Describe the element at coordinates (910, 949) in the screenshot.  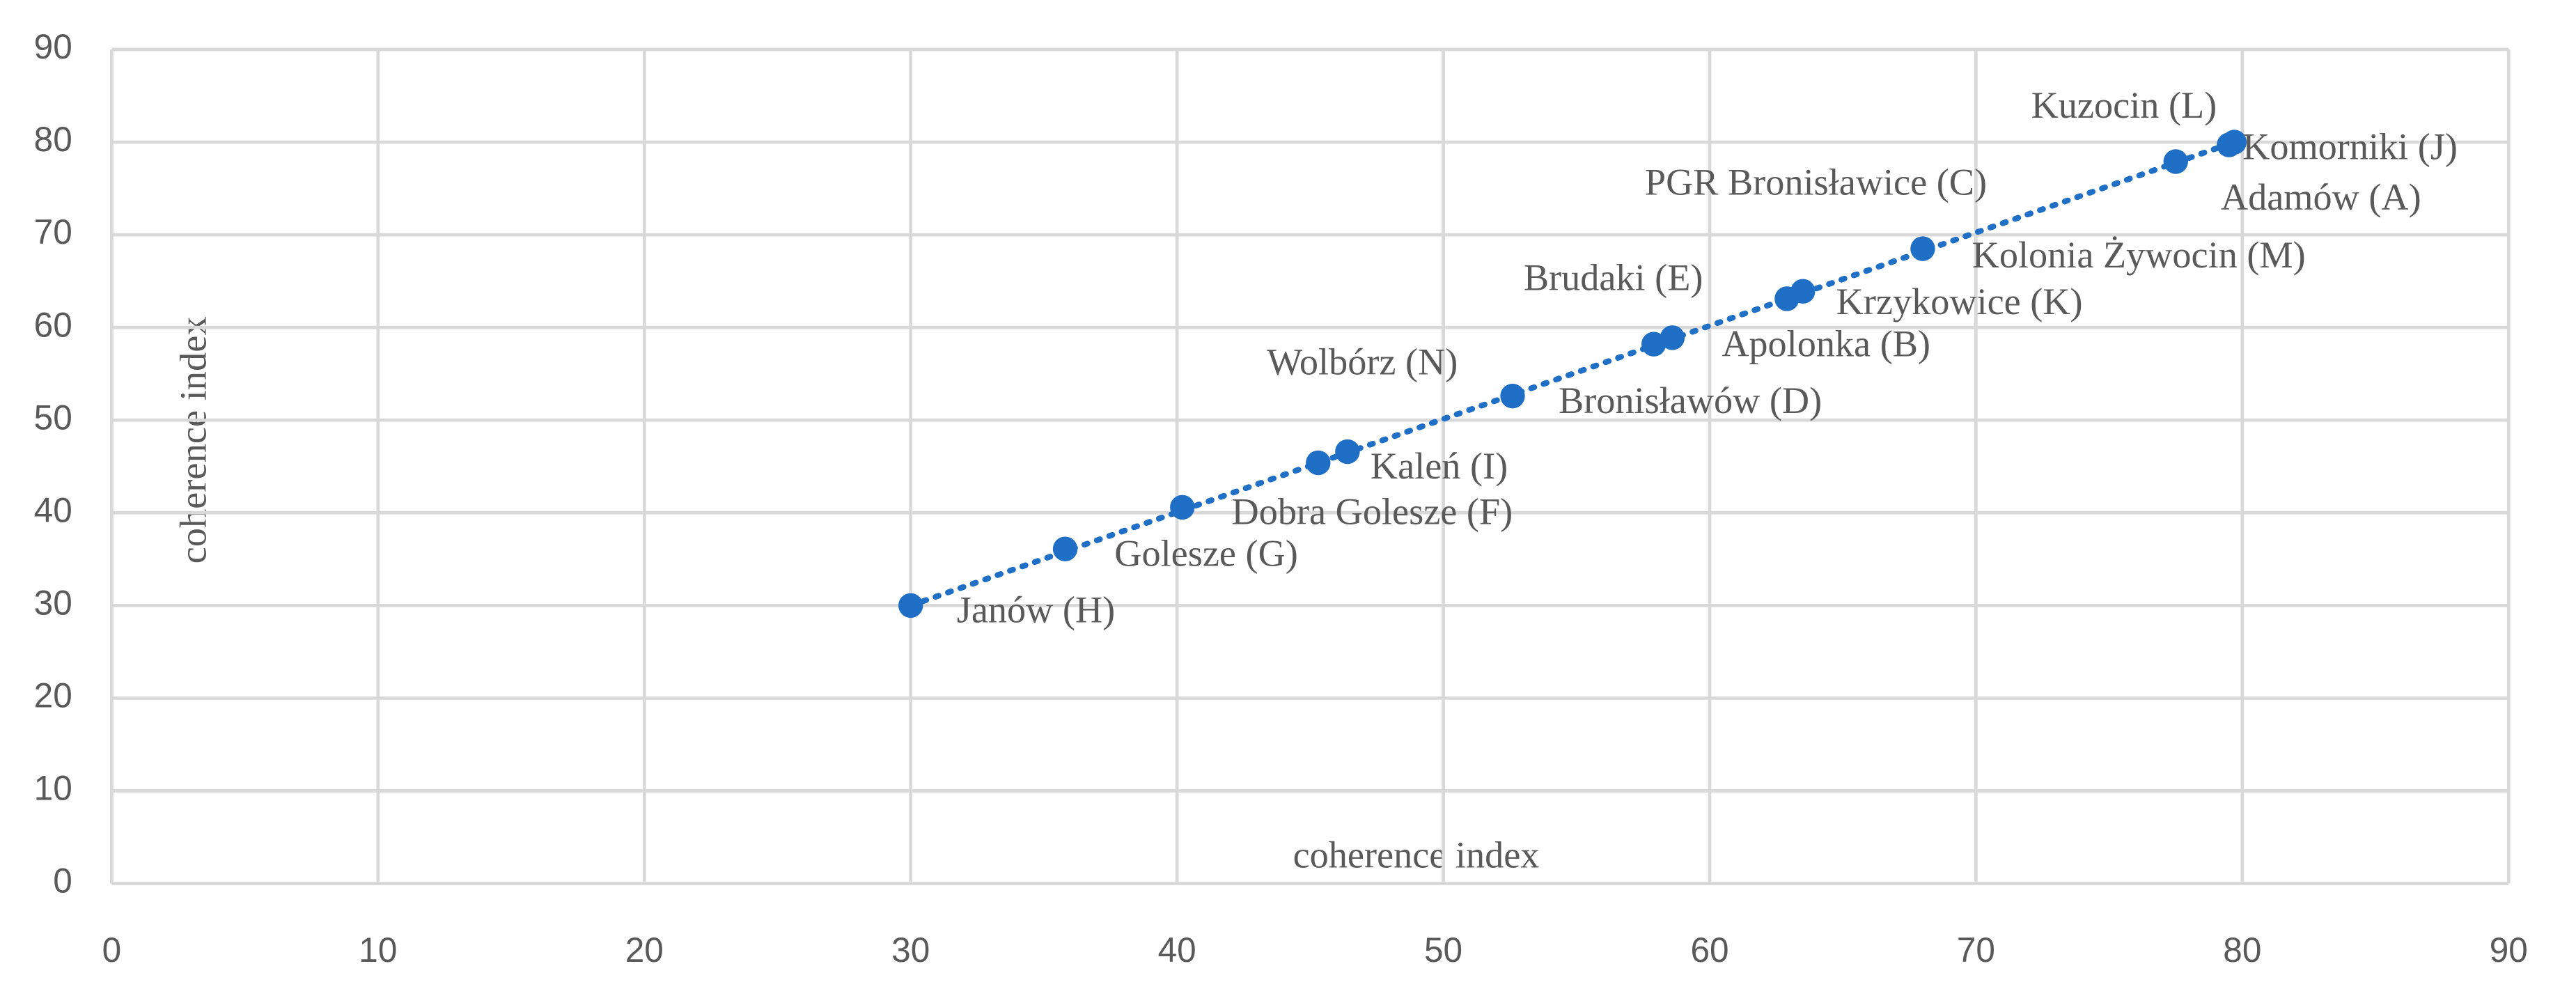
I see `x-tick-label: 30` at that location.